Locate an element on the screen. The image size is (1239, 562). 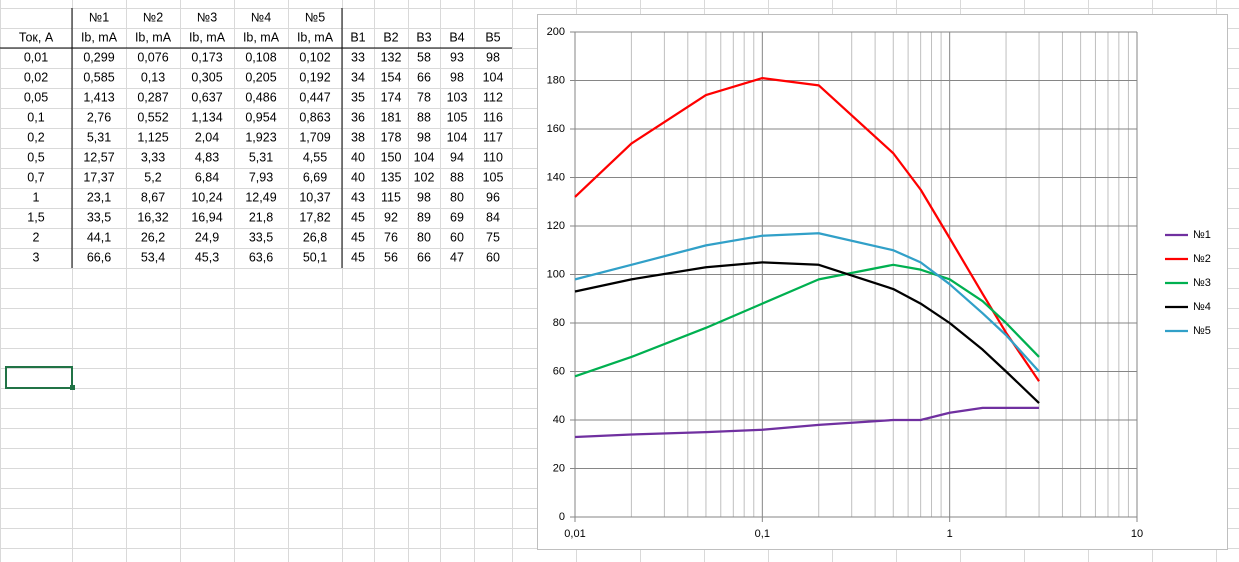
cell: 35 is located at coordinates (358, 97).